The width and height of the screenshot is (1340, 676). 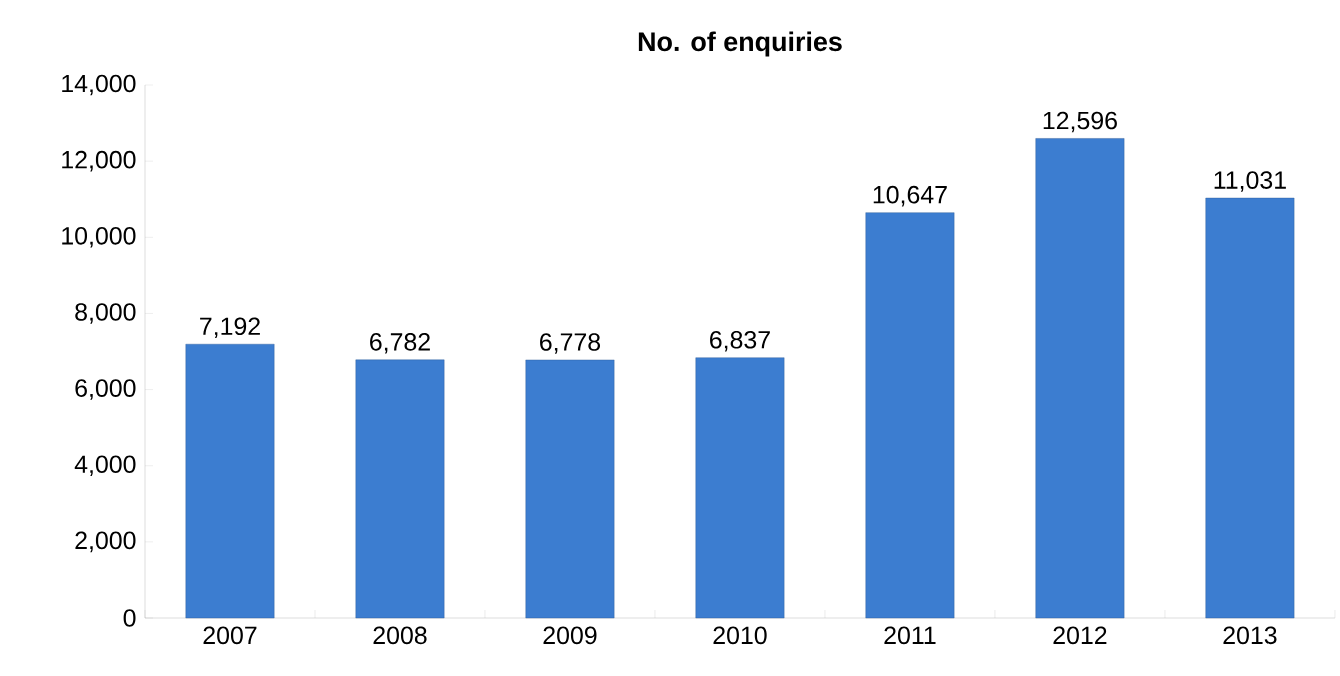 What do you see at coordinates (740, 635) in the screenshot?
I see `x-tick-label: 2010` at bounding box center [740, 635].